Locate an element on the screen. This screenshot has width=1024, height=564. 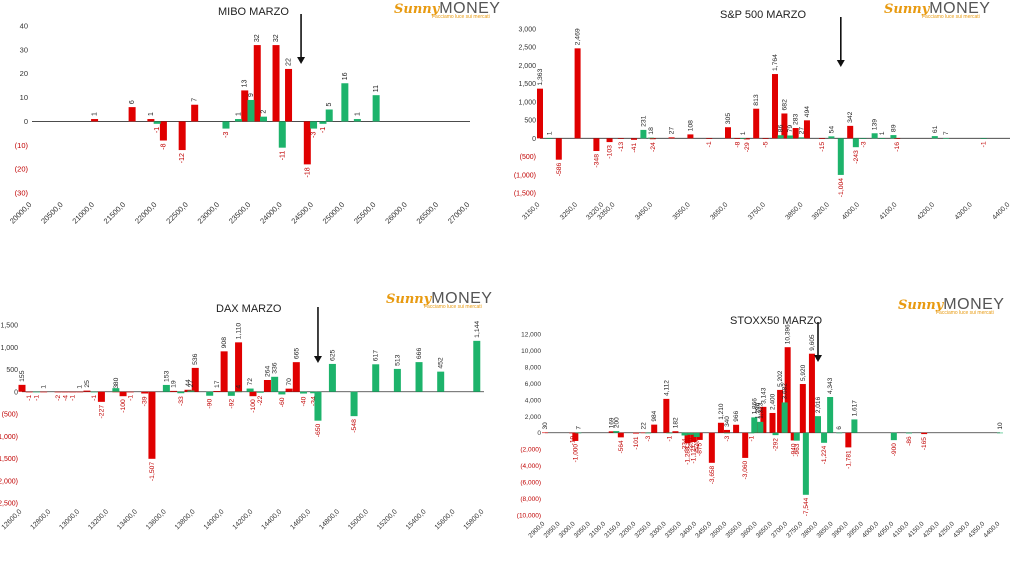
data-label: -103 is located at coordinates (610, 152).